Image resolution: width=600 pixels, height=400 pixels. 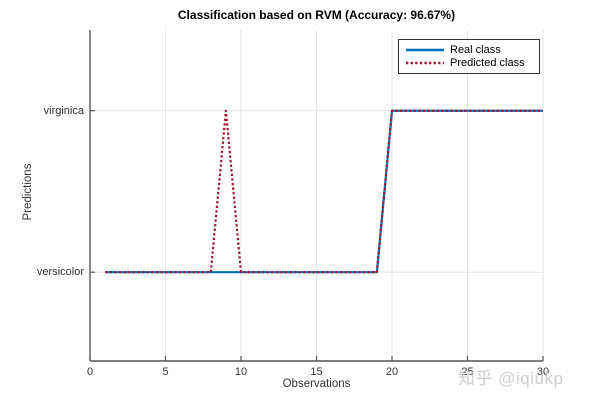 I want to click on y-tick-label-virginica: virginica, so click(x=63, y=111).